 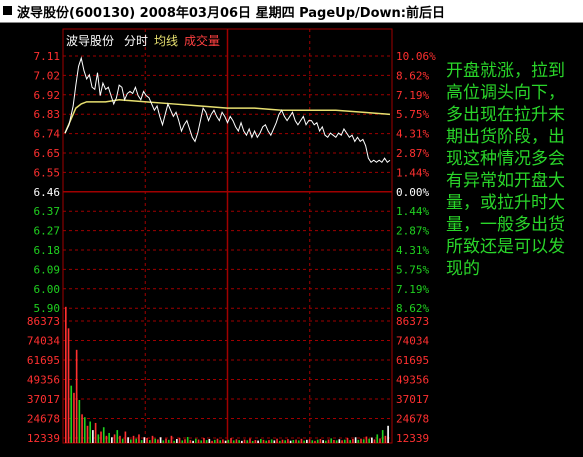 I want to click on price-lines, so click(x=227, y=110).